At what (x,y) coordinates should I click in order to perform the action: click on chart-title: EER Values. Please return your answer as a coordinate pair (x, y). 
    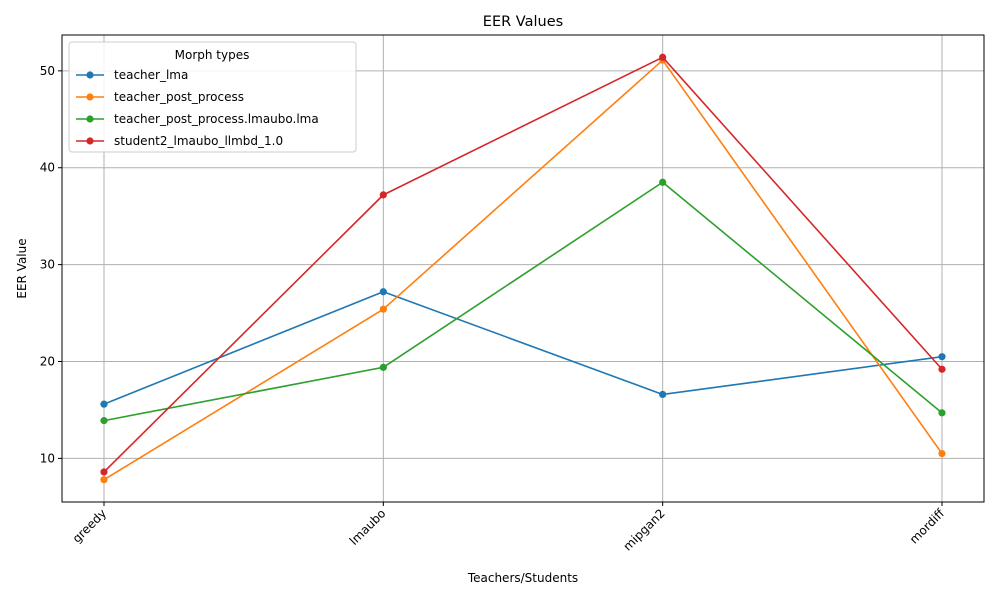
    Looking at the image, I should click on (523, 22).